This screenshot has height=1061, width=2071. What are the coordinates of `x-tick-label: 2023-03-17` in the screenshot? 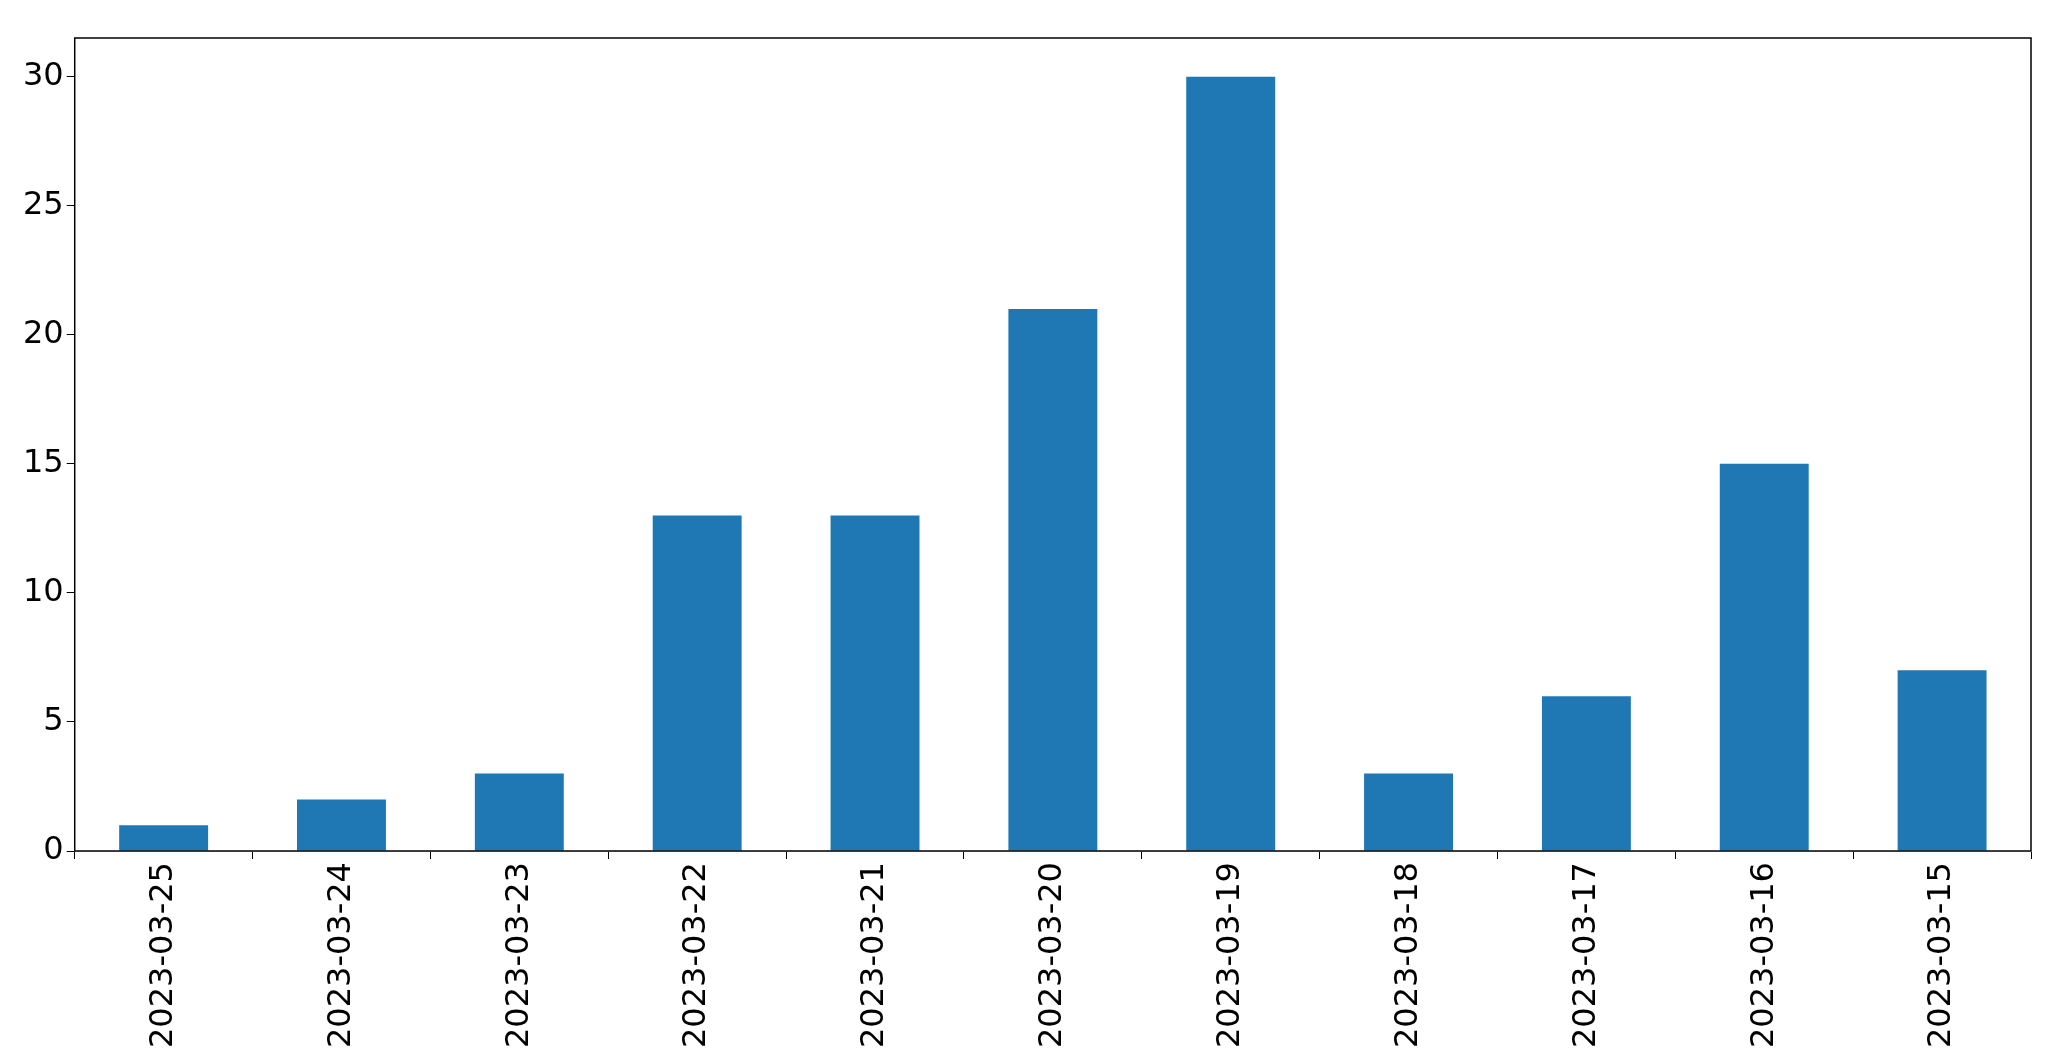 It's located at (1583, 955).